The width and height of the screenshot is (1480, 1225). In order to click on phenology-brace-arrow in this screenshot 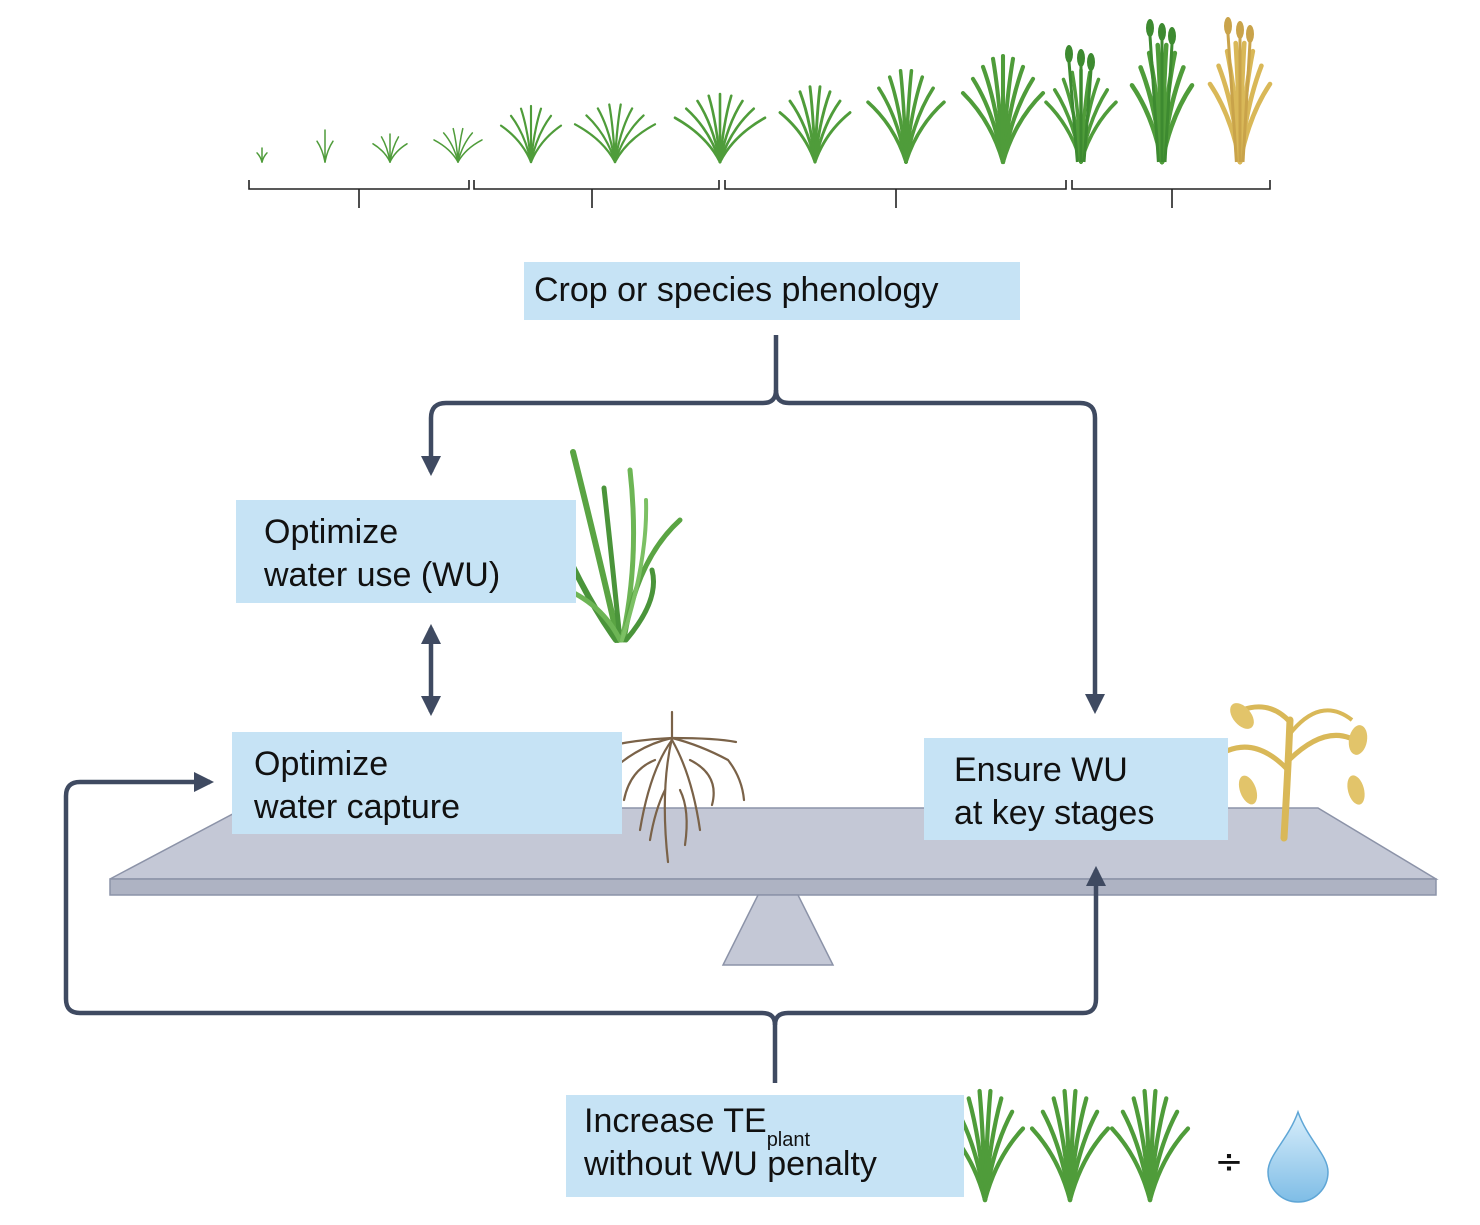, I will do `click(599, 406)`.